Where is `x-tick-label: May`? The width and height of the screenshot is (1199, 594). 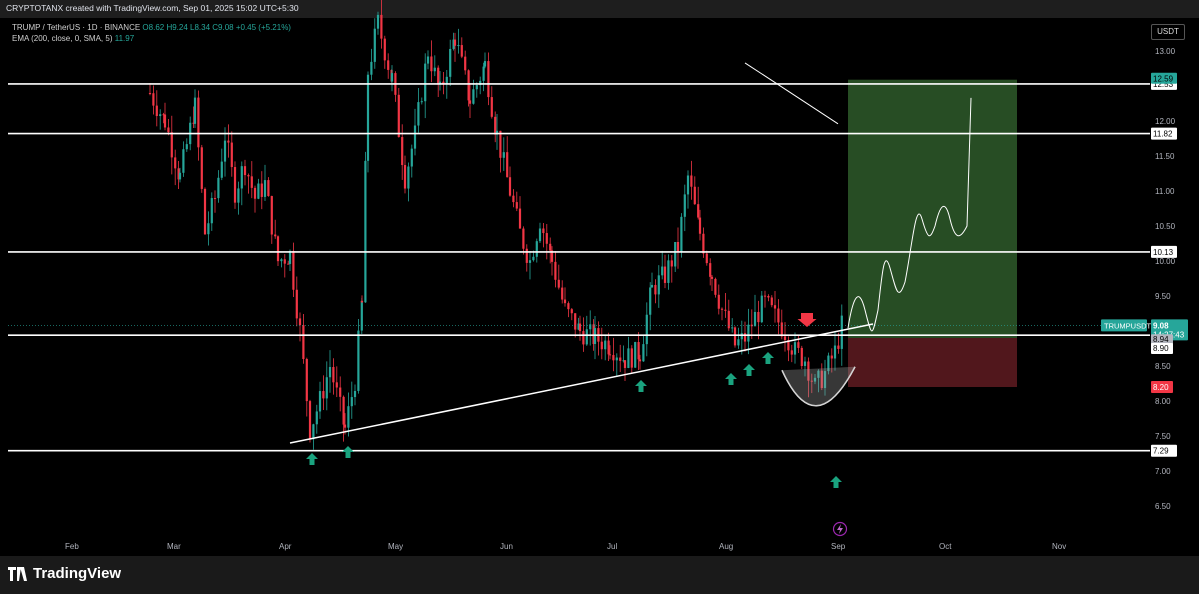 x-tick-label: May is located at coordinates (395, 546).